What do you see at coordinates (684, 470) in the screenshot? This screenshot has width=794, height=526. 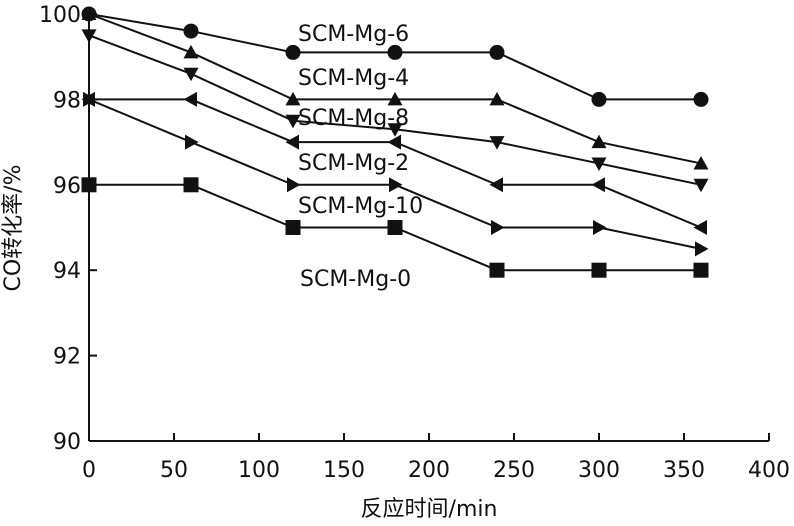 I see `x-tick-label: 350` at bounding box center [684, 470].